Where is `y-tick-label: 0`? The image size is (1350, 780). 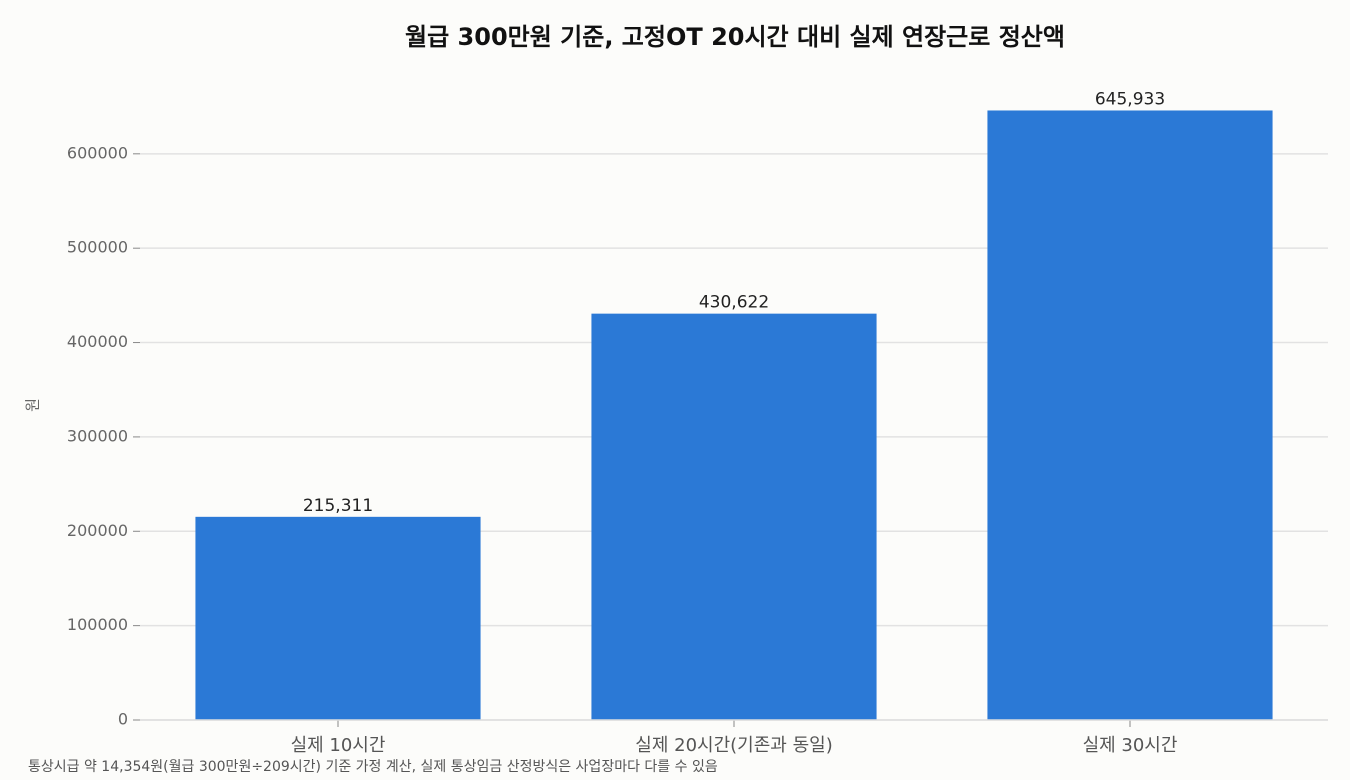 y-tick-label: 0 is located at coordinates (123, 719).